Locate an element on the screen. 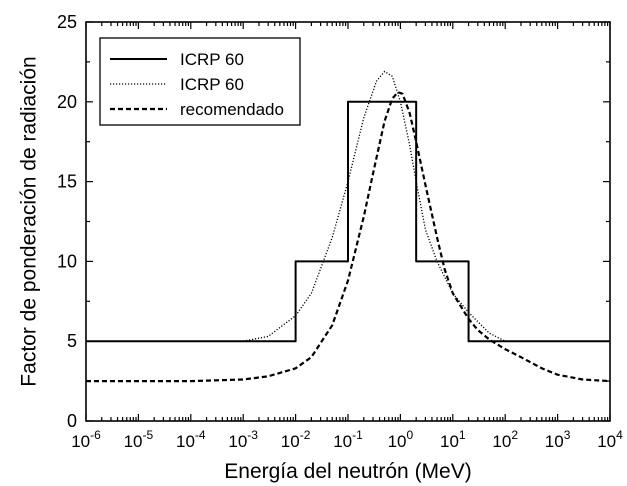 This screenshot has width=627, height=486. y-tick-labels: 0 5 10 15 20 25 is located at coordinates (67, 221).